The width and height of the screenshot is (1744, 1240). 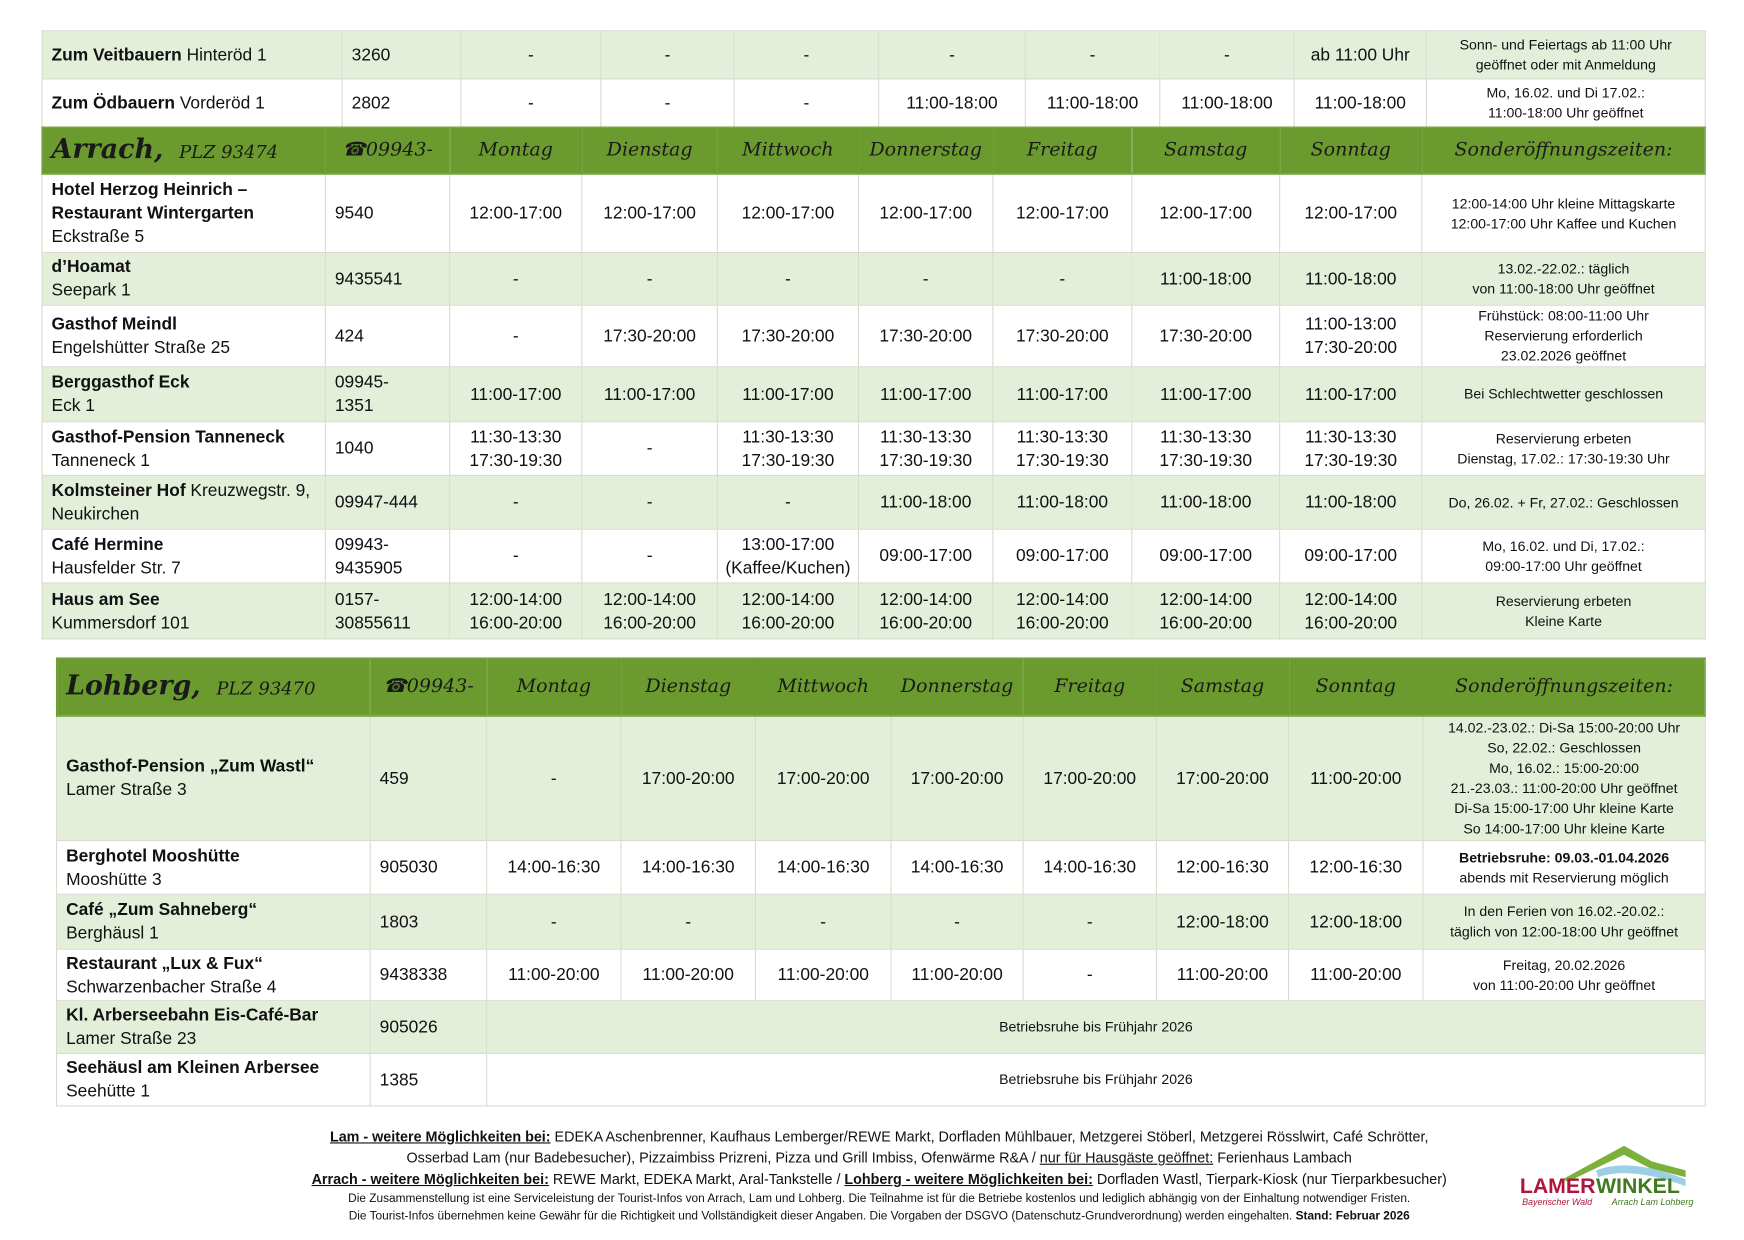 I want to click on phone: 3260, so click(x=401, y=55).